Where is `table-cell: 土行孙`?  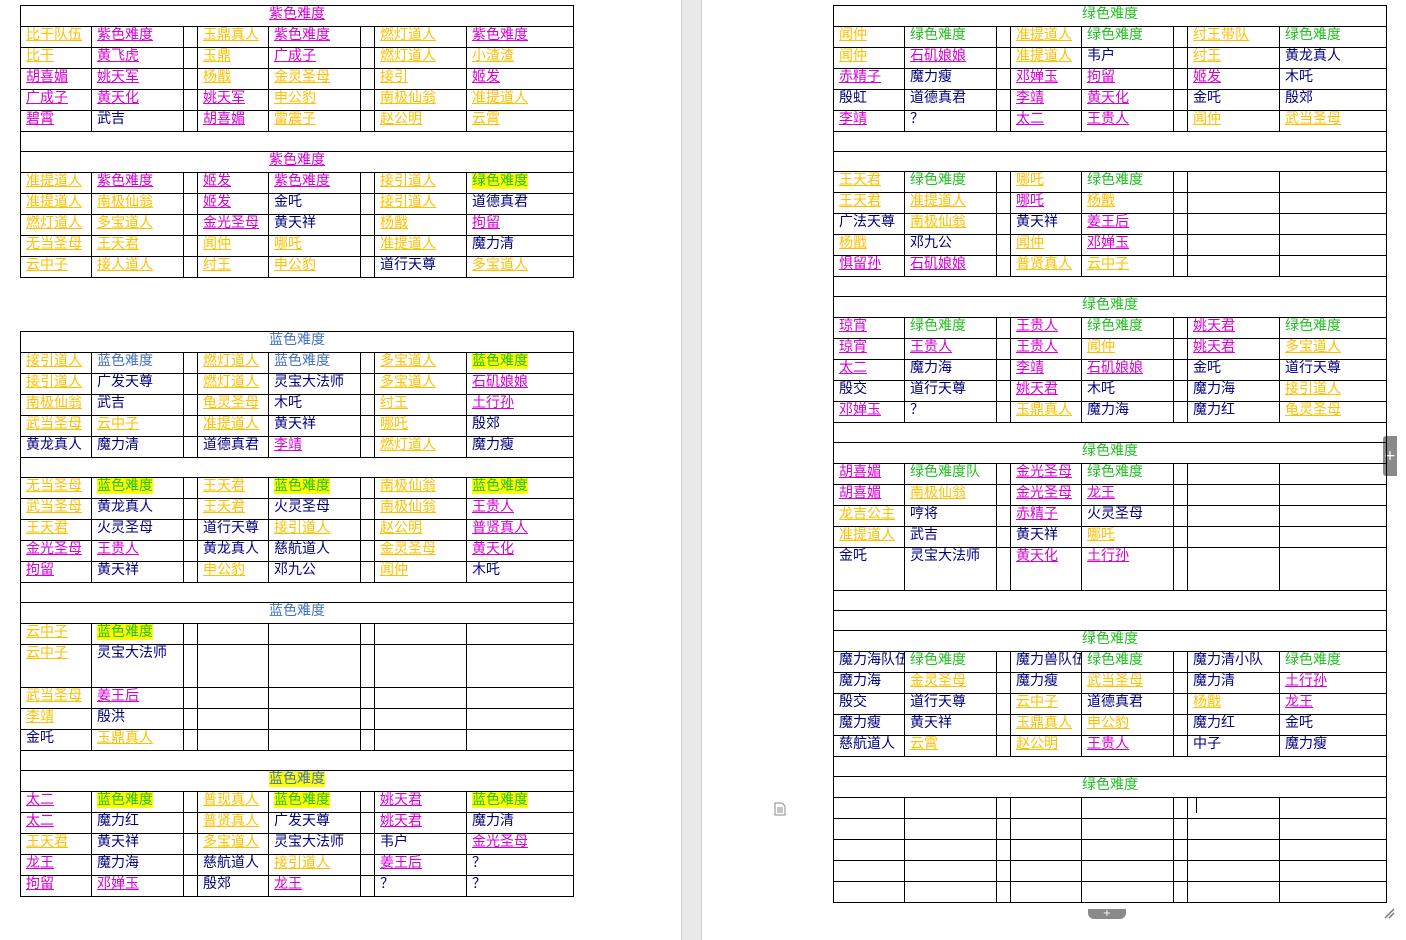 table-cell: 土行孙 is located at coordinates (520, 405).